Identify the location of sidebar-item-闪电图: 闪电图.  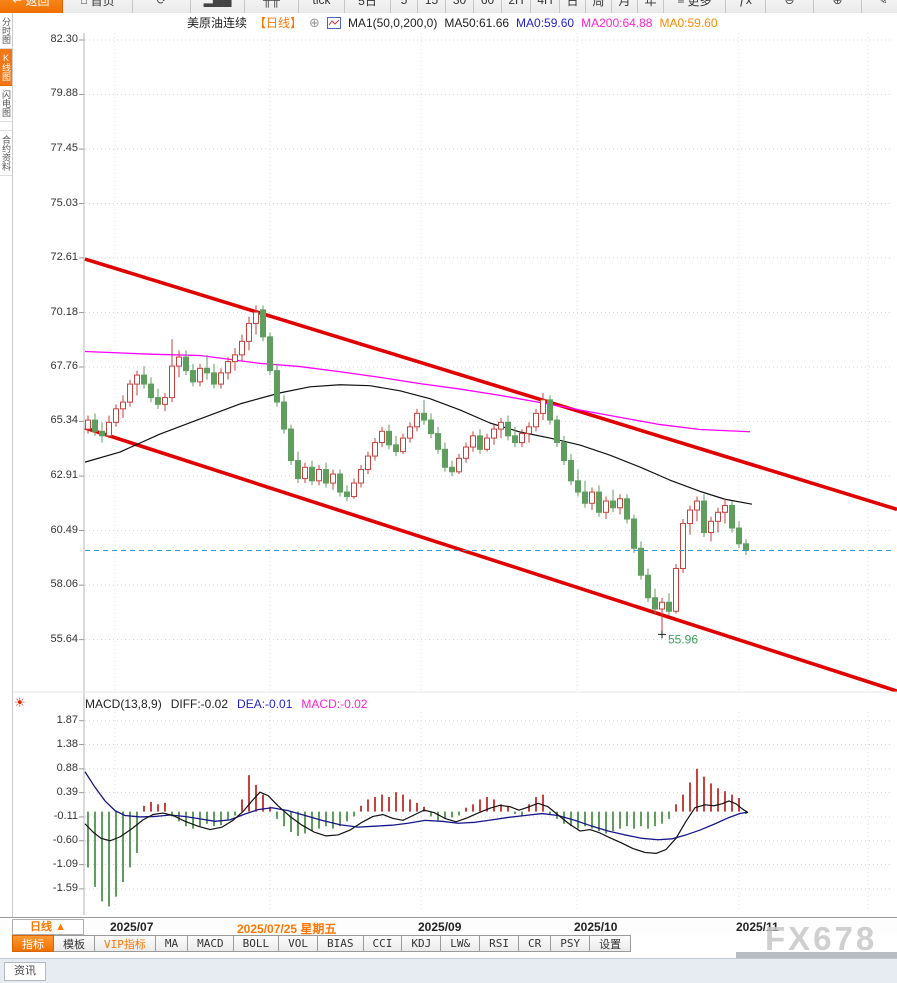
(6, 104).